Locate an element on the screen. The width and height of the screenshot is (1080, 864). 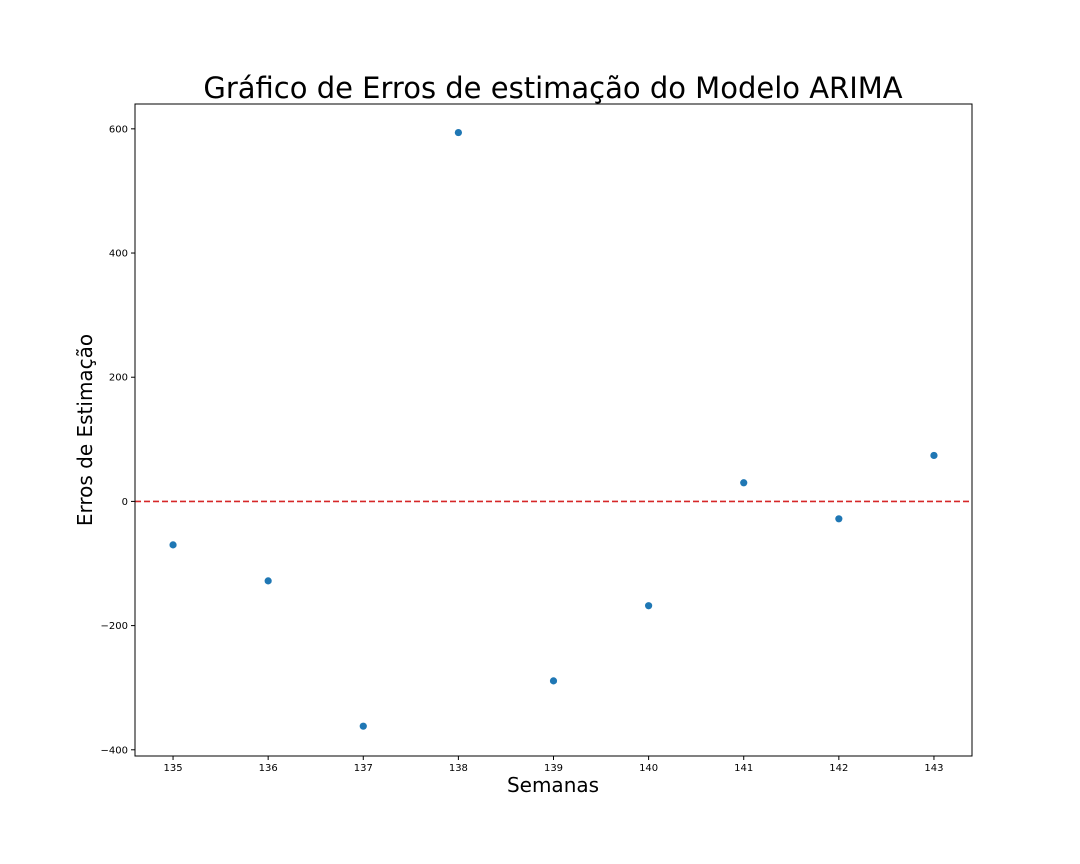
x-tick-label: 143 is located at coordinates (933, 768).